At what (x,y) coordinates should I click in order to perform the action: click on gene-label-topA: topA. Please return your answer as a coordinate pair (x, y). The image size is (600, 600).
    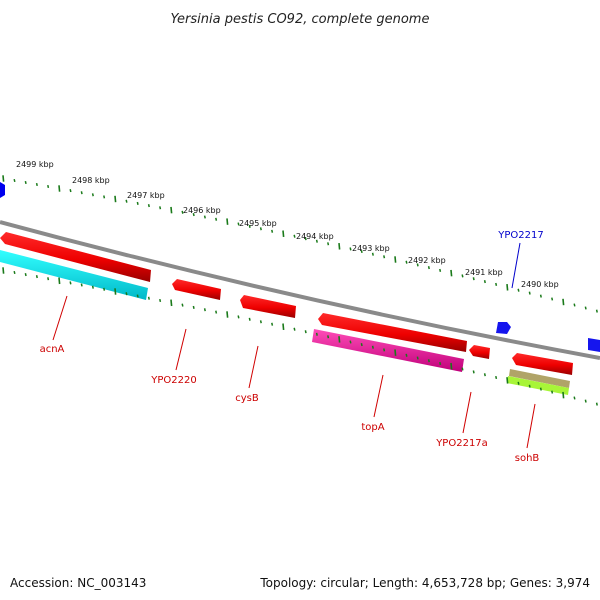
    Looking at the image, I should click on (372, 427).